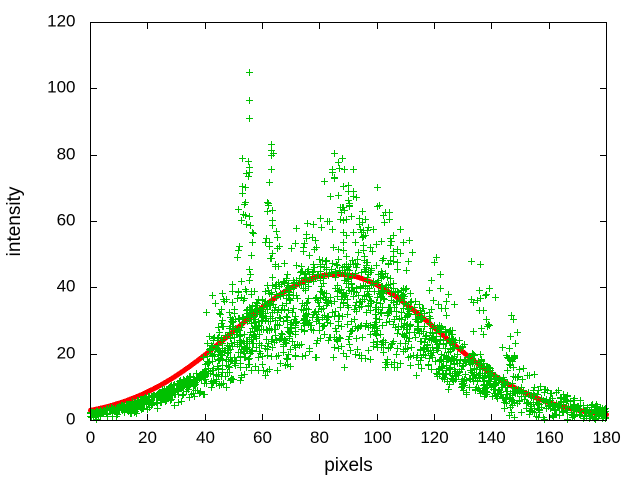 Image resolution: width=640 pixels, height=480 pixels. Describe the element at coordinates (606, 437) in the screenshot. I see `svg-text: 180` at that location.